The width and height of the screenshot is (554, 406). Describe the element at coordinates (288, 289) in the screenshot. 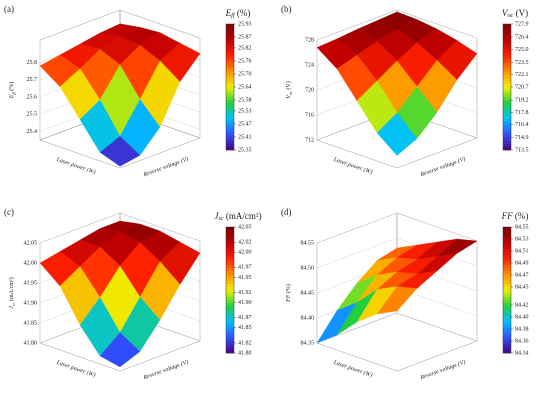

I see `unit: (%)` at that location.